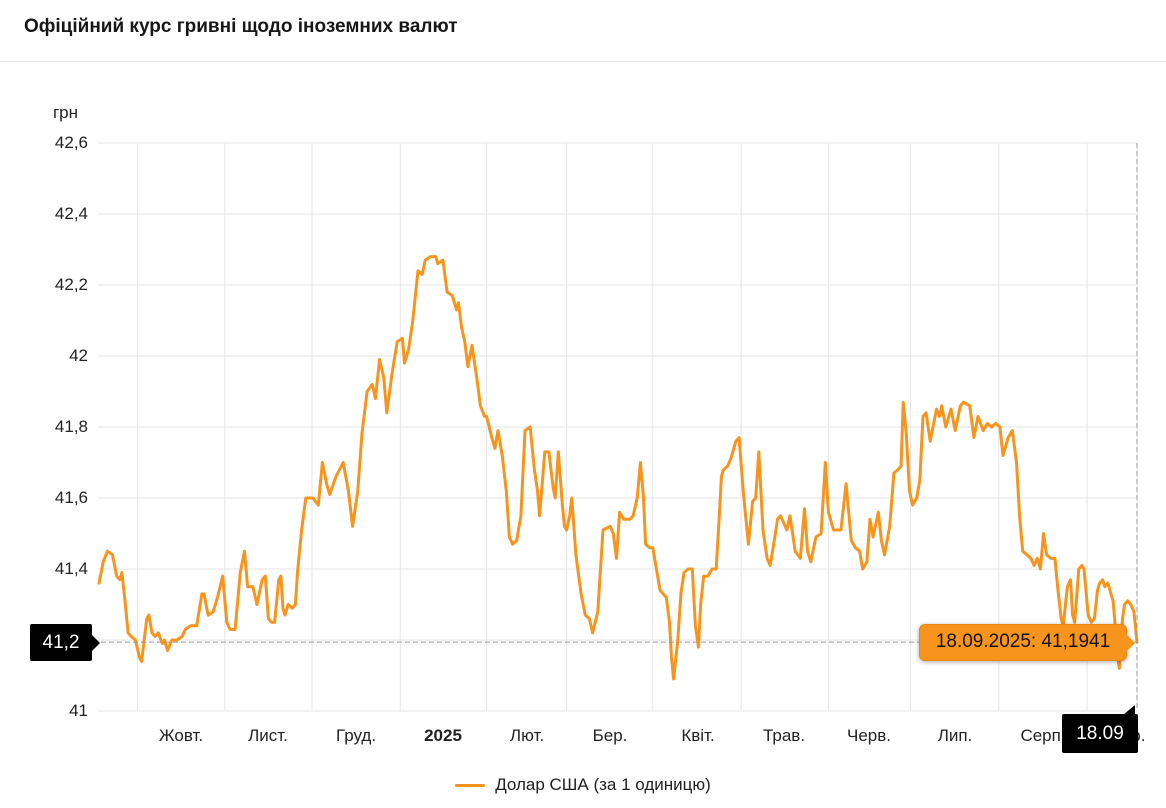 The height and width of the screenshot is (808, 1166). What do you see at coordinates (443, 735) in the screenshot?
I see `x-tick-label: 2025` at bounding box center [443, 735].